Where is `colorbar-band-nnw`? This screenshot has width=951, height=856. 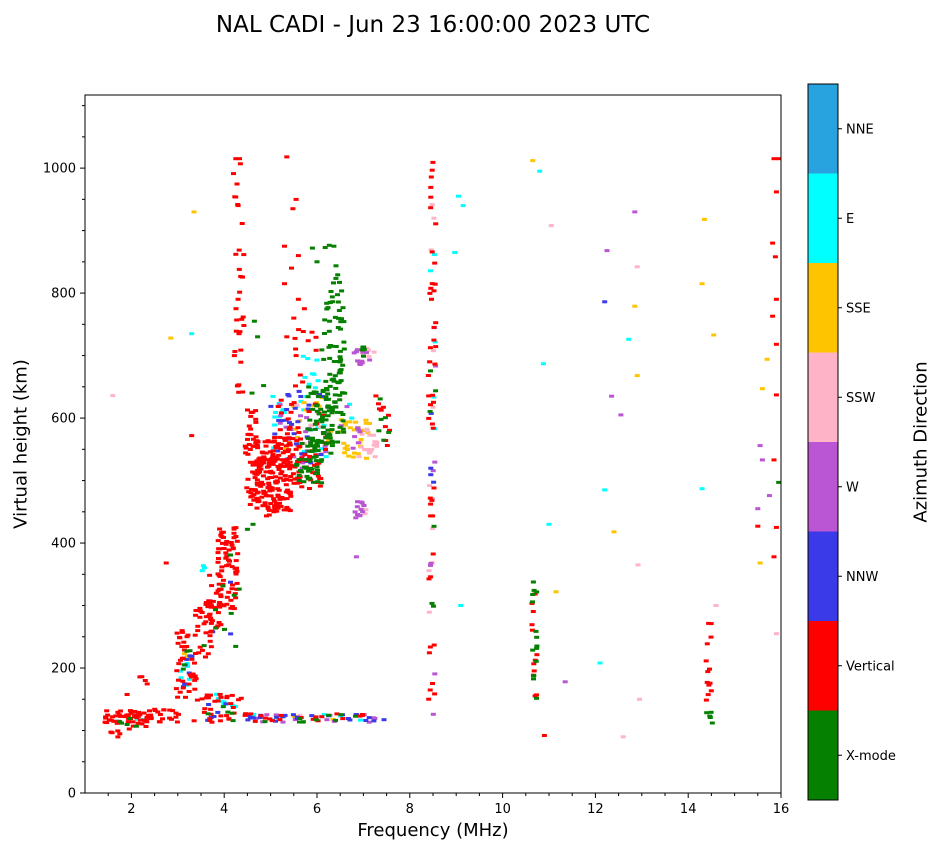
colorbar-band-nnw is located at coordinates (823, 576).